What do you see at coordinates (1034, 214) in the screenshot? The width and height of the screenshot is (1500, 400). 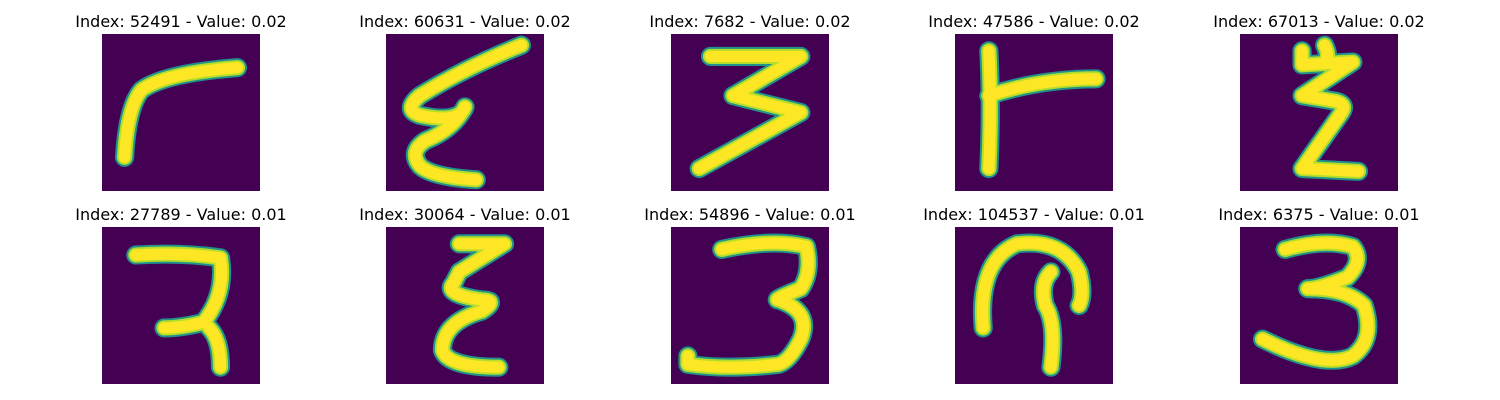 I see `panel-title: Index: 104537 - Value: 0.01` at bounding box center [1034, 214].